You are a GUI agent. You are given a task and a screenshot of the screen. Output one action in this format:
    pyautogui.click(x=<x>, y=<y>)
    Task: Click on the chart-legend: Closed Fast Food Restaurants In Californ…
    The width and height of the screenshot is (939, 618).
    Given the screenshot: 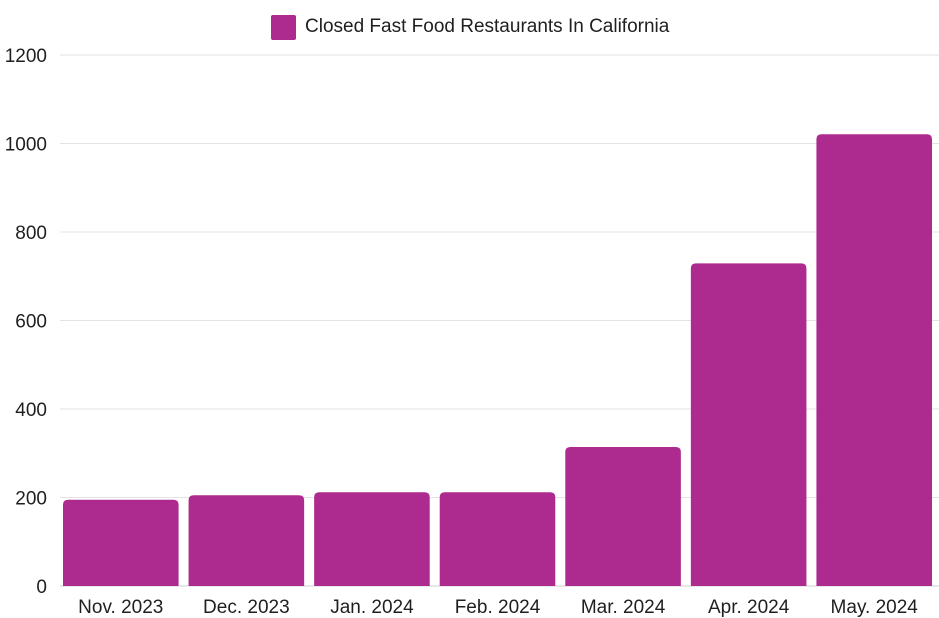 What is the action you would take?
    pyautogui.click(x=470, y=27)
    